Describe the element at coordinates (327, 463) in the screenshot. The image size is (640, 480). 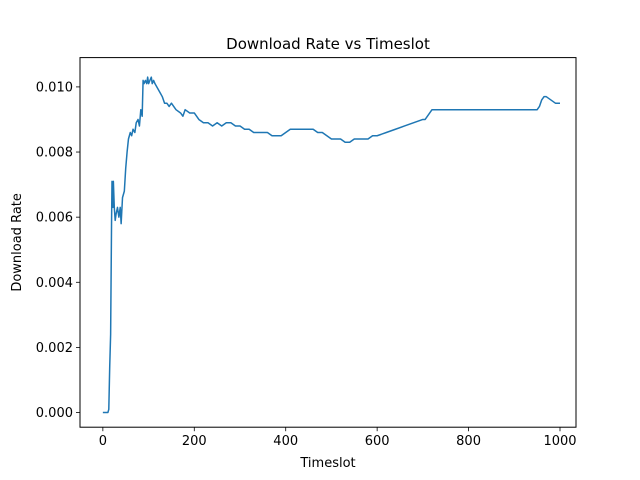
I see `x-axis-label: Timeslot` at that location.